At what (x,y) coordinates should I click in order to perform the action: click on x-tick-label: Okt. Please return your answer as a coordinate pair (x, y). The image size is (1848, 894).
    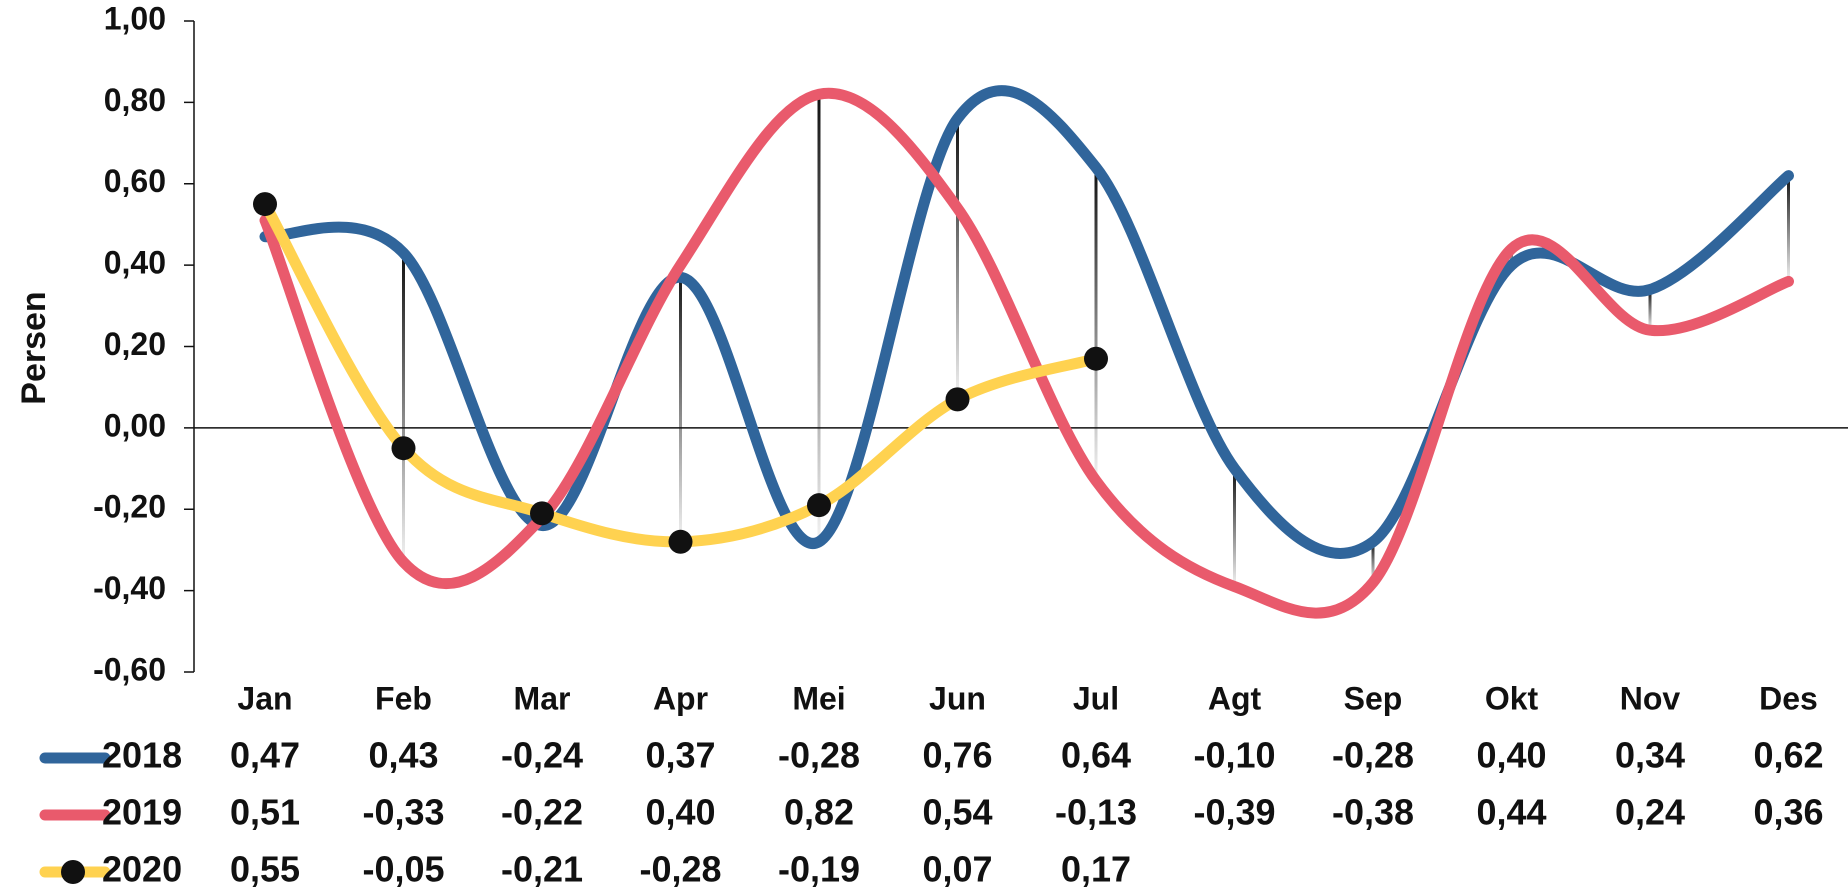
    Looking at the image, I should click on (1512, 698).